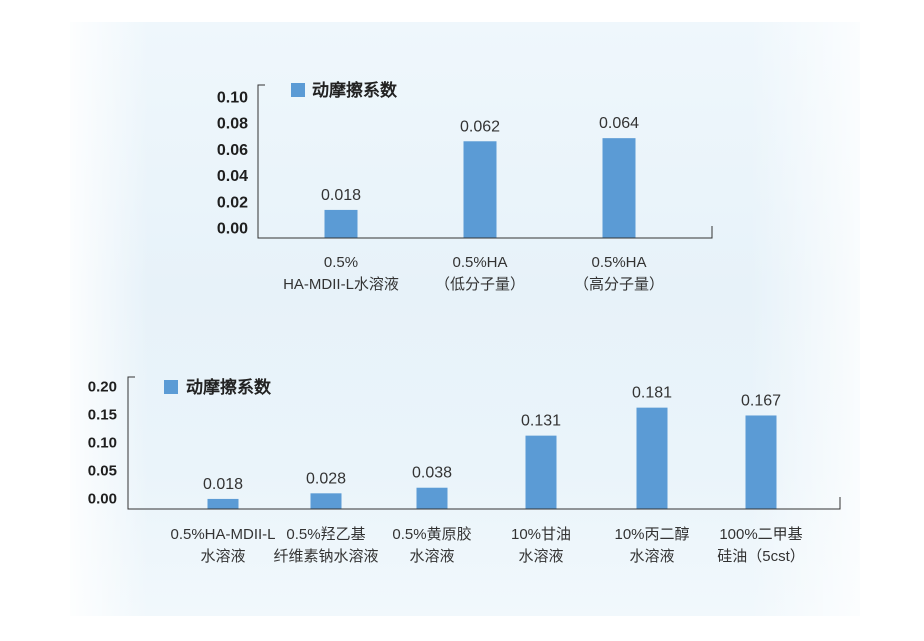 This screenshot has width=924, height=641. I want to click on x-axis-category-labels: 0.5% HA-MDII-L水溶液 0.5%HA （低分子量） 0.5%HA （高分子量）, so click(473, 273).